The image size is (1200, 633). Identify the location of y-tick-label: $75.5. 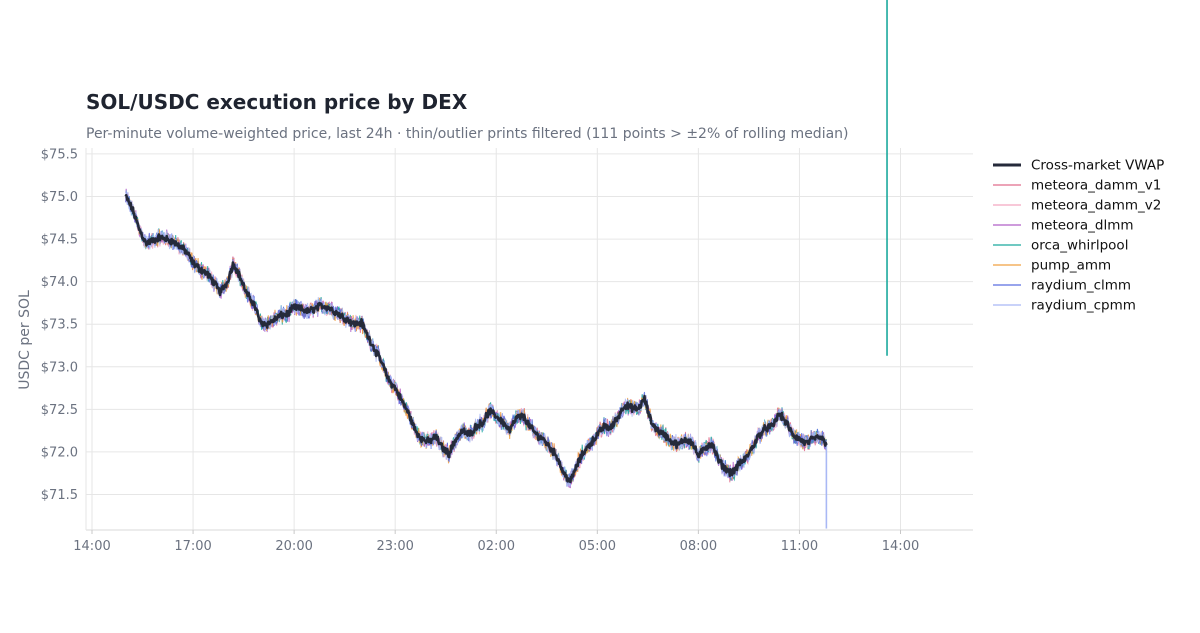
(59, 154).